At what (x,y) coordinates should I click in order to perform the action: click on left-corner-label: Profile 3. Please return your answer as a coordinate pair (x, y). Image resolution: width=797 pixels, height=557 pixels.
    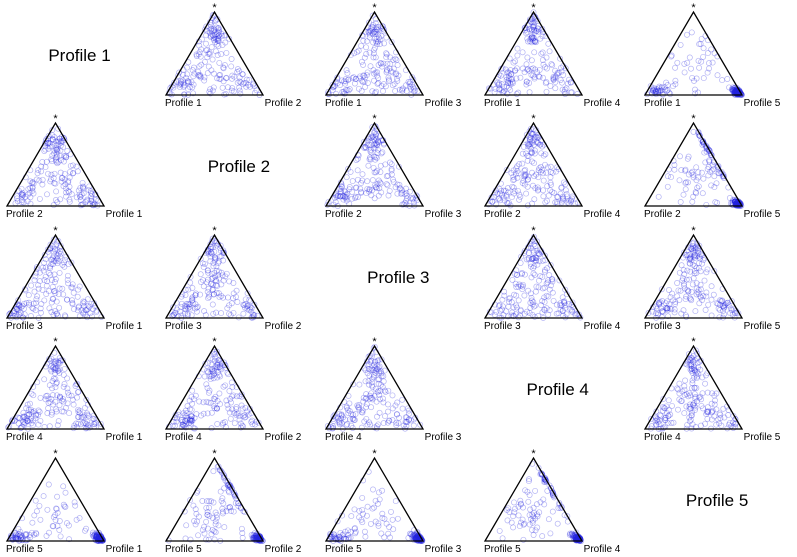
    Looking at the image, I should click on (24, 326).